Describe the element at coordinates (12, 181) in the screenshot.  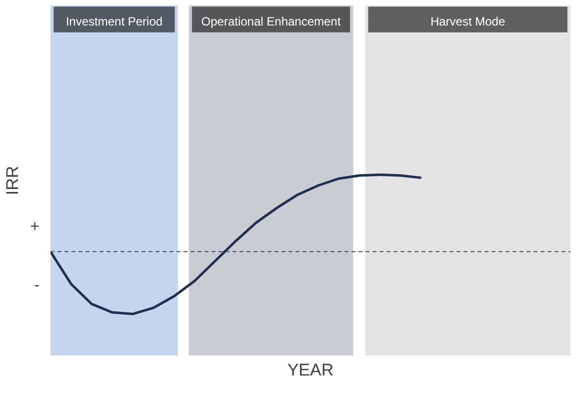
I see `y-axis-title: IRR` at that location.